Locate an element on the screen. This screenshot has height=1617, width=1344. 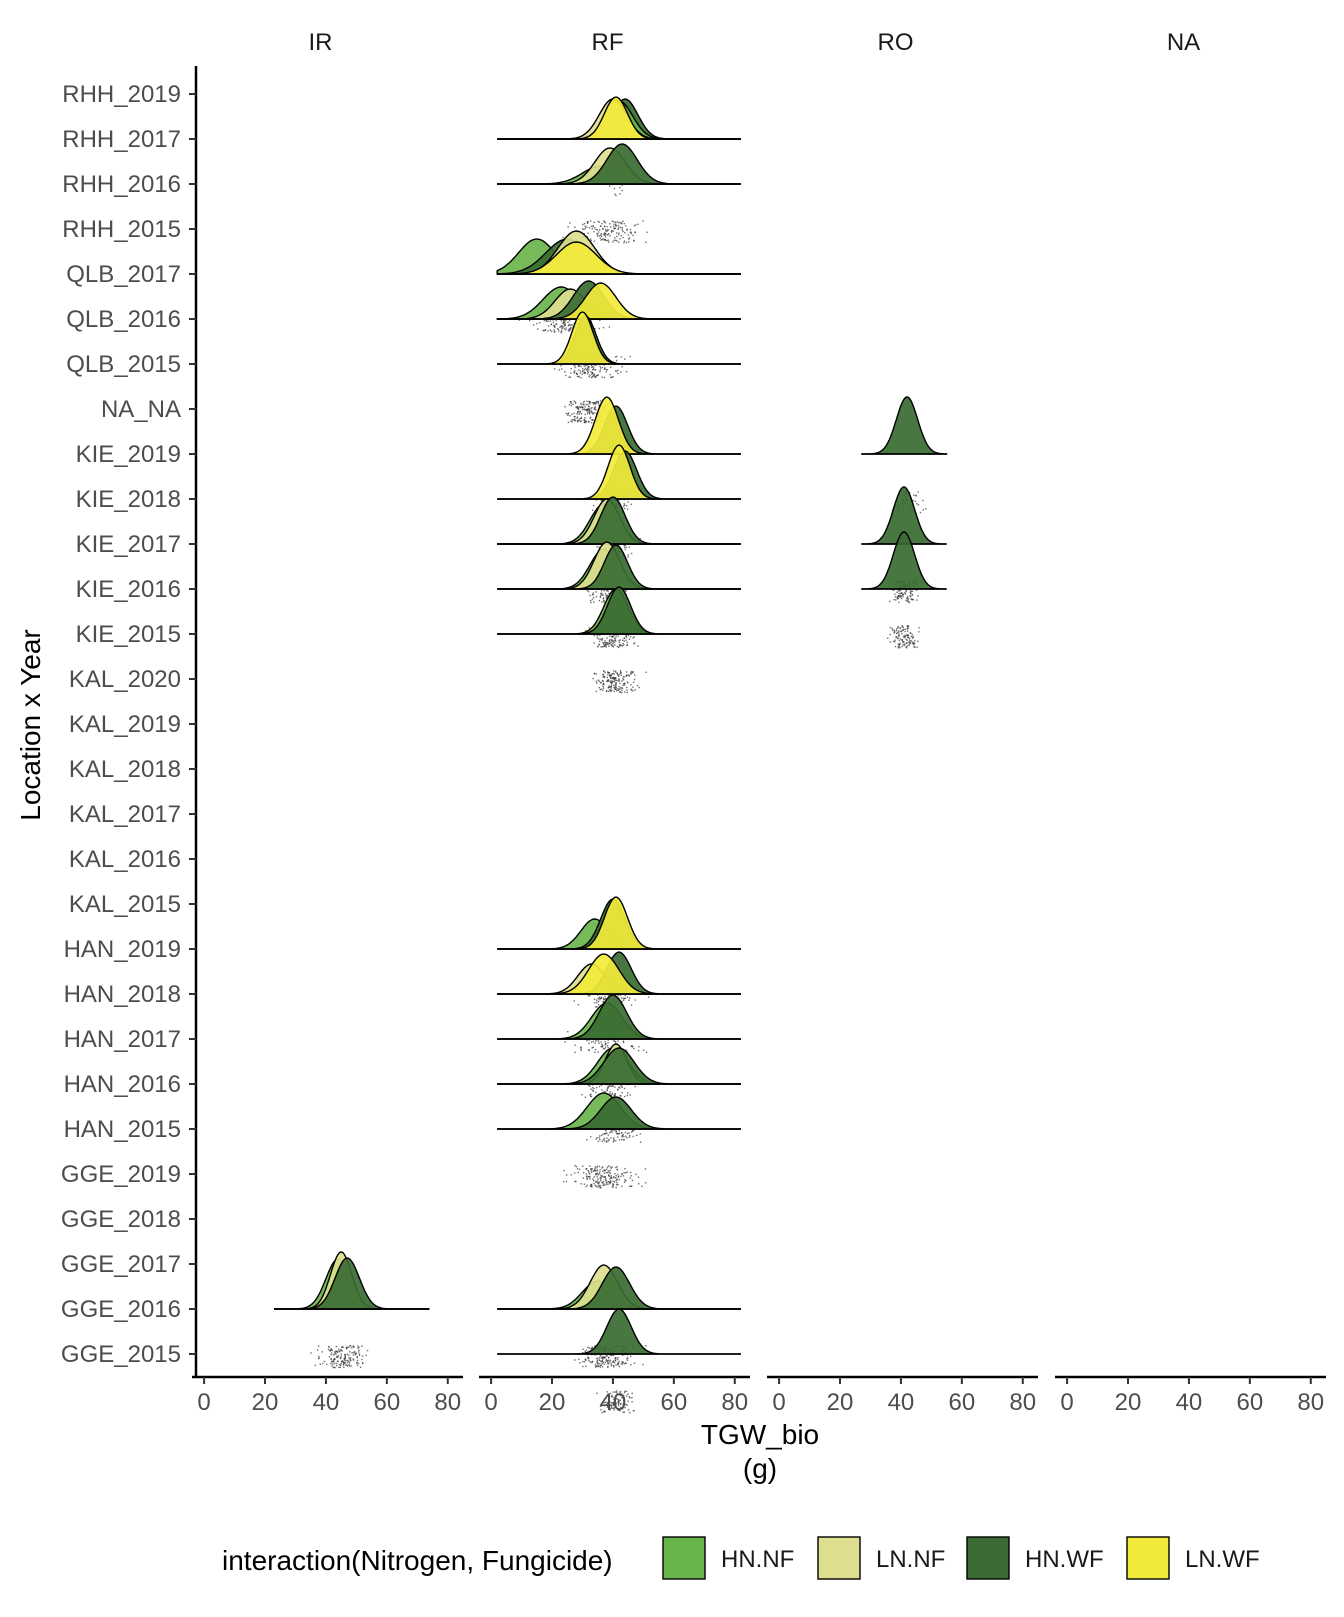
legend-label: HN.NF is located at coordinates (757, 1559).